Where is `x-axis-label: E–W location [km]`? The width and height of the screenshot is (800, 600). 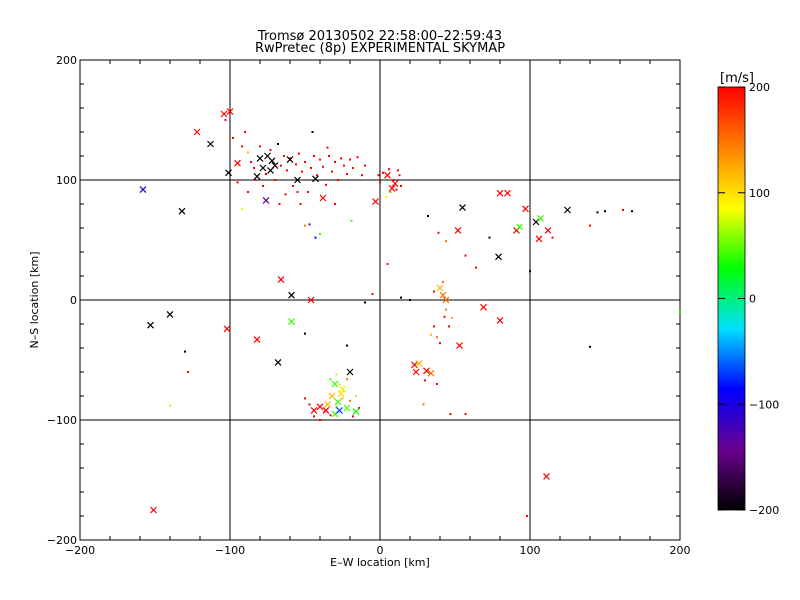 x-axis-label: E–W location [km] is located at coordinates (380, 562).